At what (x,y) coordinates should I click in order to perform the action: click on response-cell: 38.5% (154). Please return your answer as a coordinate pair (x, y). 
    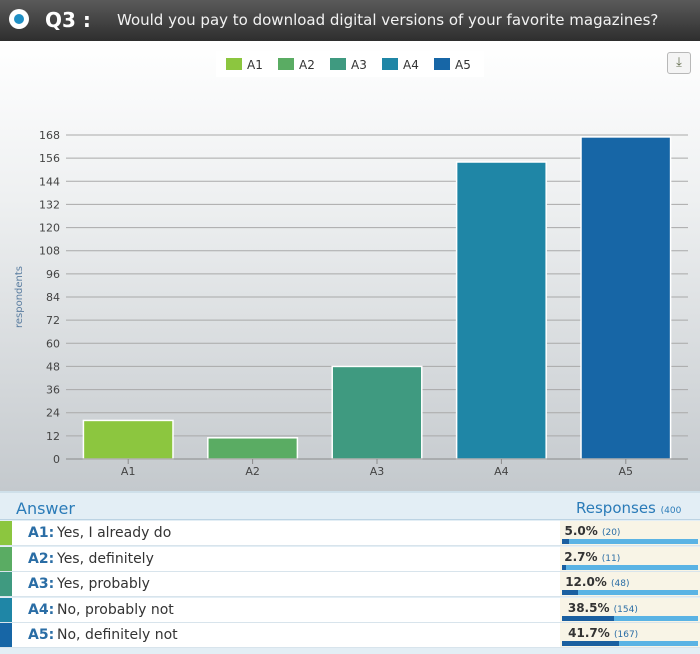
    Looking at the image, I should click on (630, 609).